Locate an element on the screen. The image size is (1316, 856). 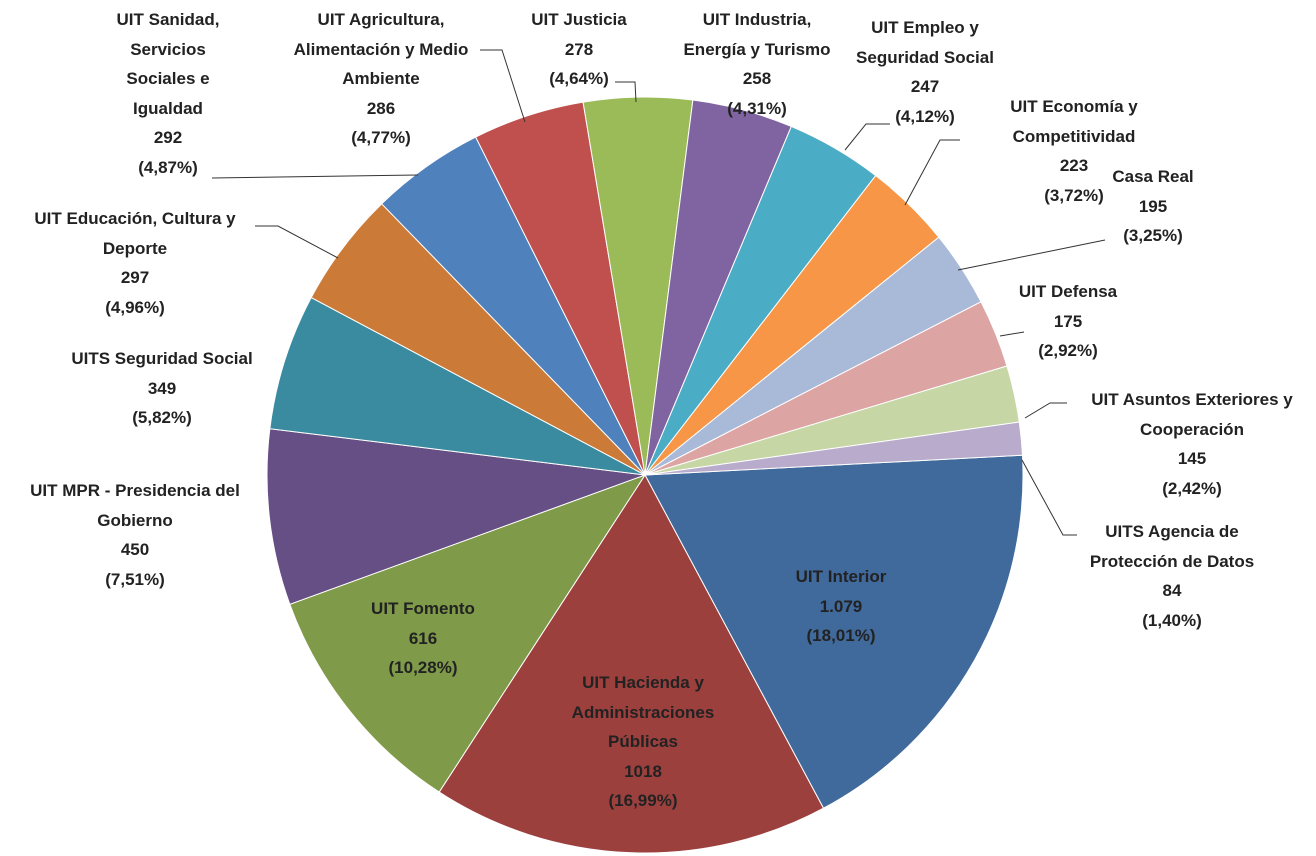
percentage-label: (4,87%) is located at coordinates (168, 167).